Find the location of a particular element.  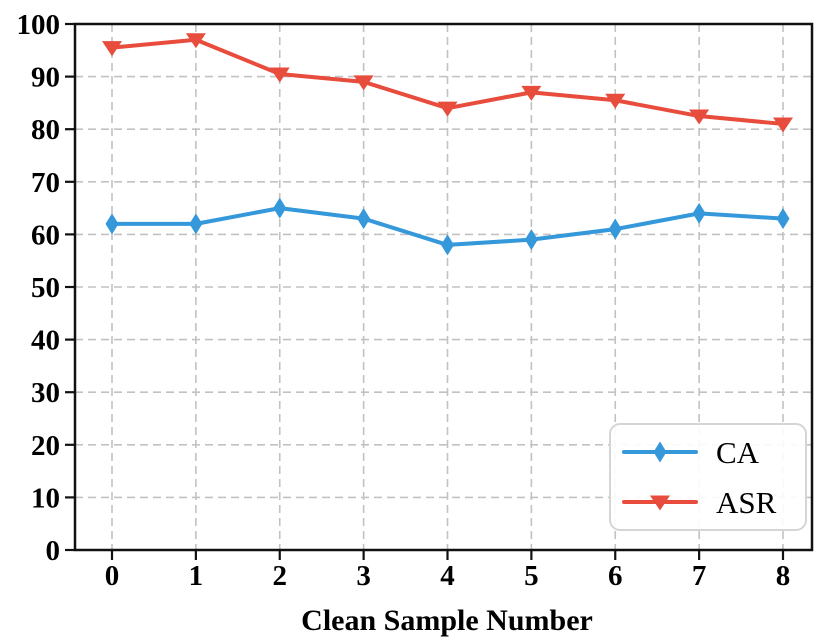

legend-item-asr: ASR is located at coordinates (699, 502).